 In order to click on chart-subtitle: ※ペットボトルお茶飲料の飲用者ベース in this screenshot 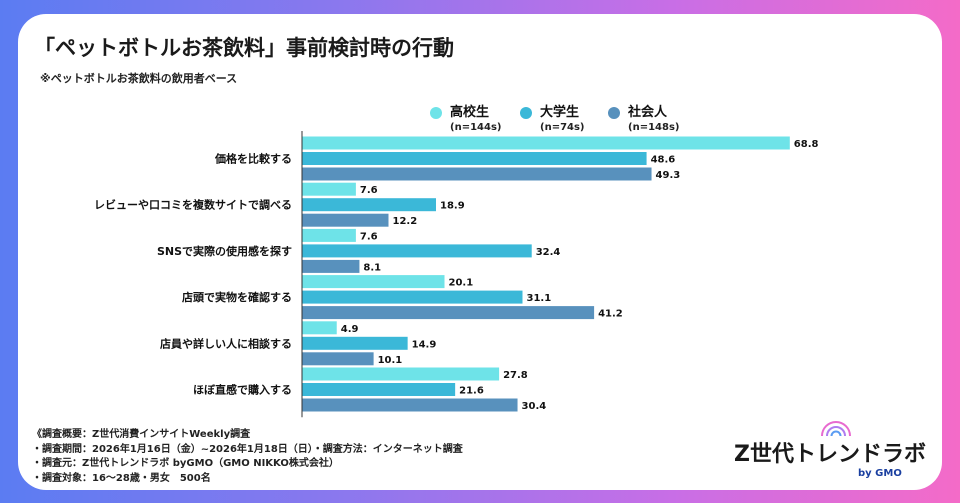, I will do `click(139, 78)`.